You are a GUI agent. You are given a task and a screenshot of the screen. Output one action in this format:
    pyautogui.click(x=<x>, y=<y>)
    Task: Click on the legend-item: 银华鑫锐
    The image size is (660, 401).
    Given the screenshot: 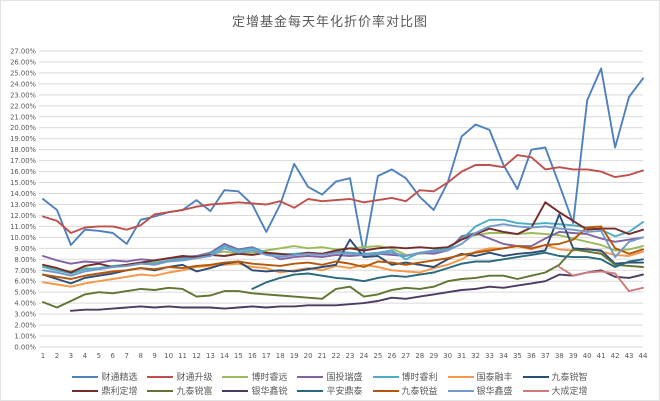 What is the action you would take?
    pyautogui.click(x=254, y=390)
    